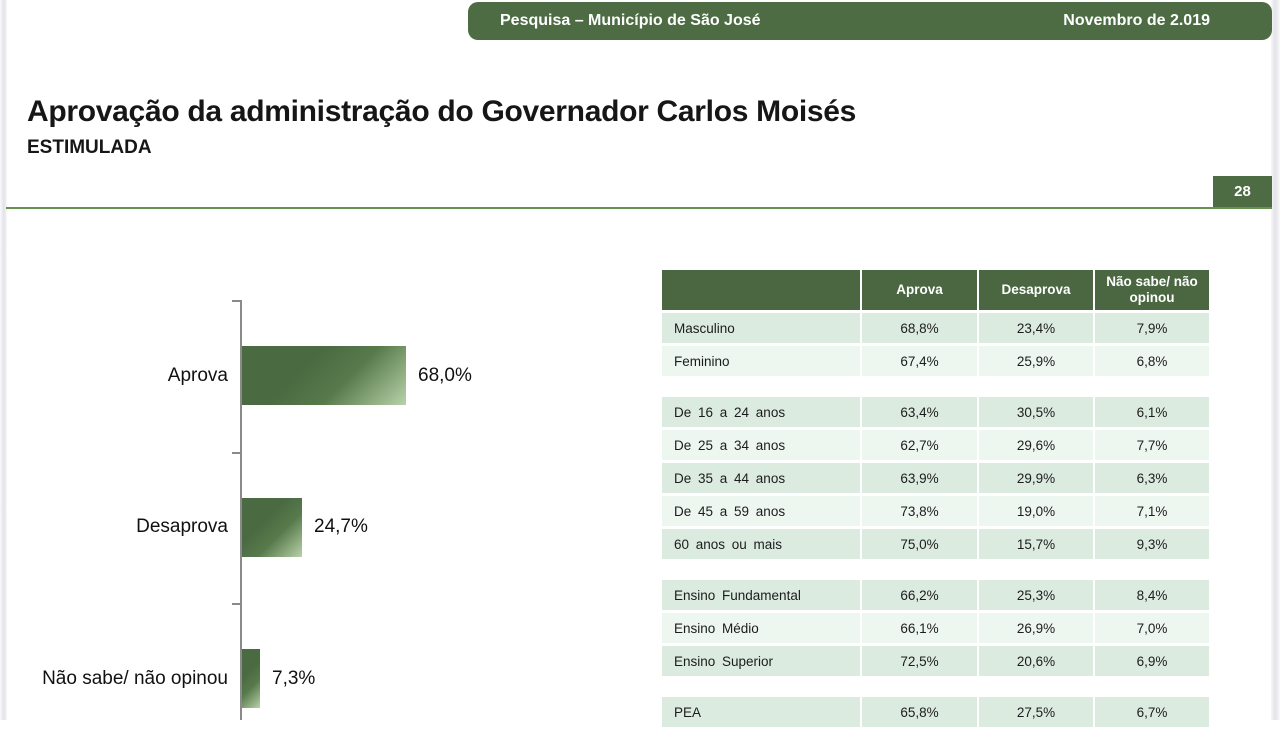 The height and width of the screenshot is (755, 1280). What do you see at coordinates (1152, 544) in the screenshot?
I see `table-value-cell: 9,3%` at bounding box center [1152, 544].